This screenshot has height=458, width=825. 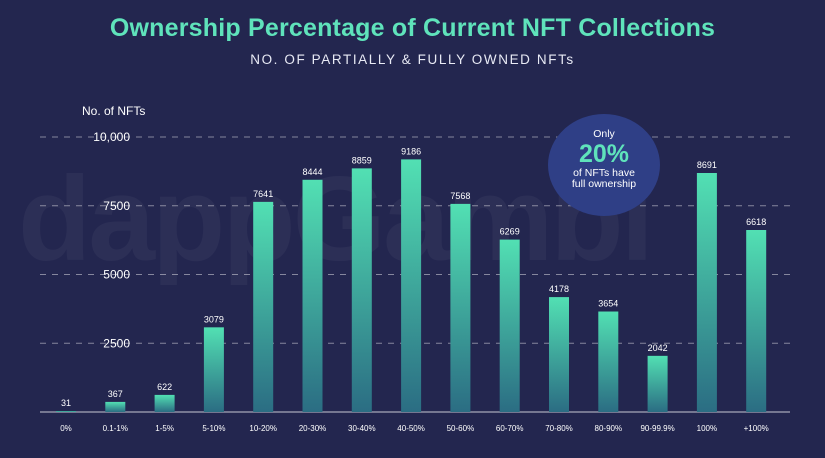 I want to click on callout-pre-text: Only, so click(x=604, y=134).